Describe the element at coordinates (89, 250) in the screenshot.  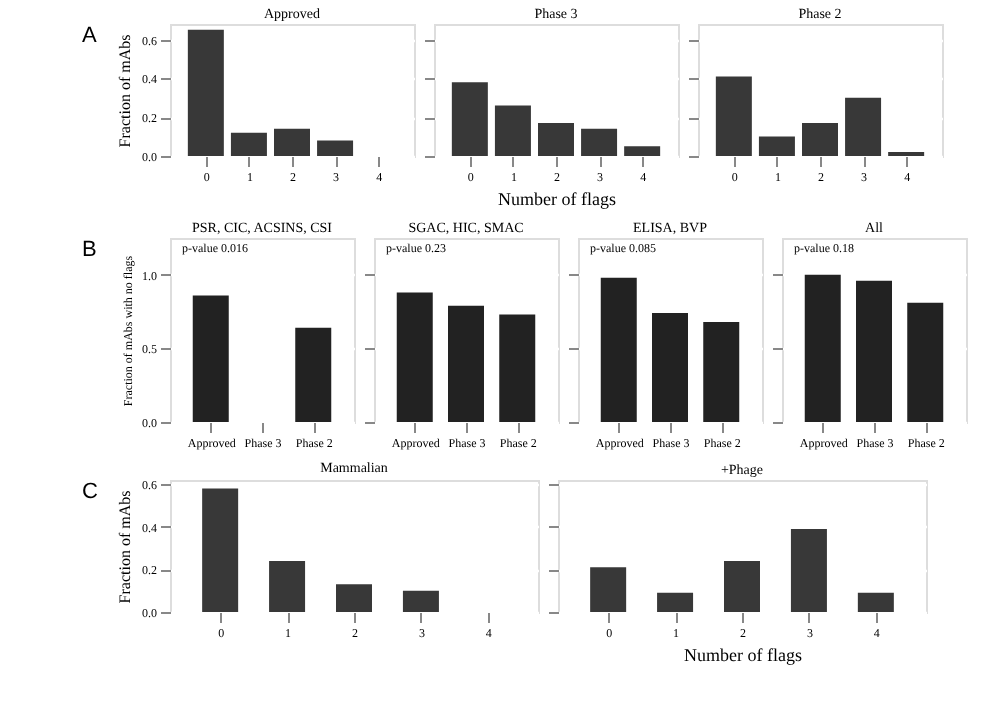
I see `text: B` at that location.